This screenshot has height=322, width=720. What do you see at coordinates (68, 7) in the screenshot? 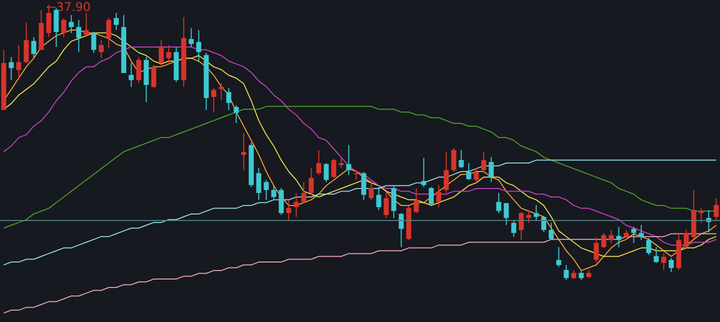
I see `annotation: ←37.90` at bounding box center [68, 7].